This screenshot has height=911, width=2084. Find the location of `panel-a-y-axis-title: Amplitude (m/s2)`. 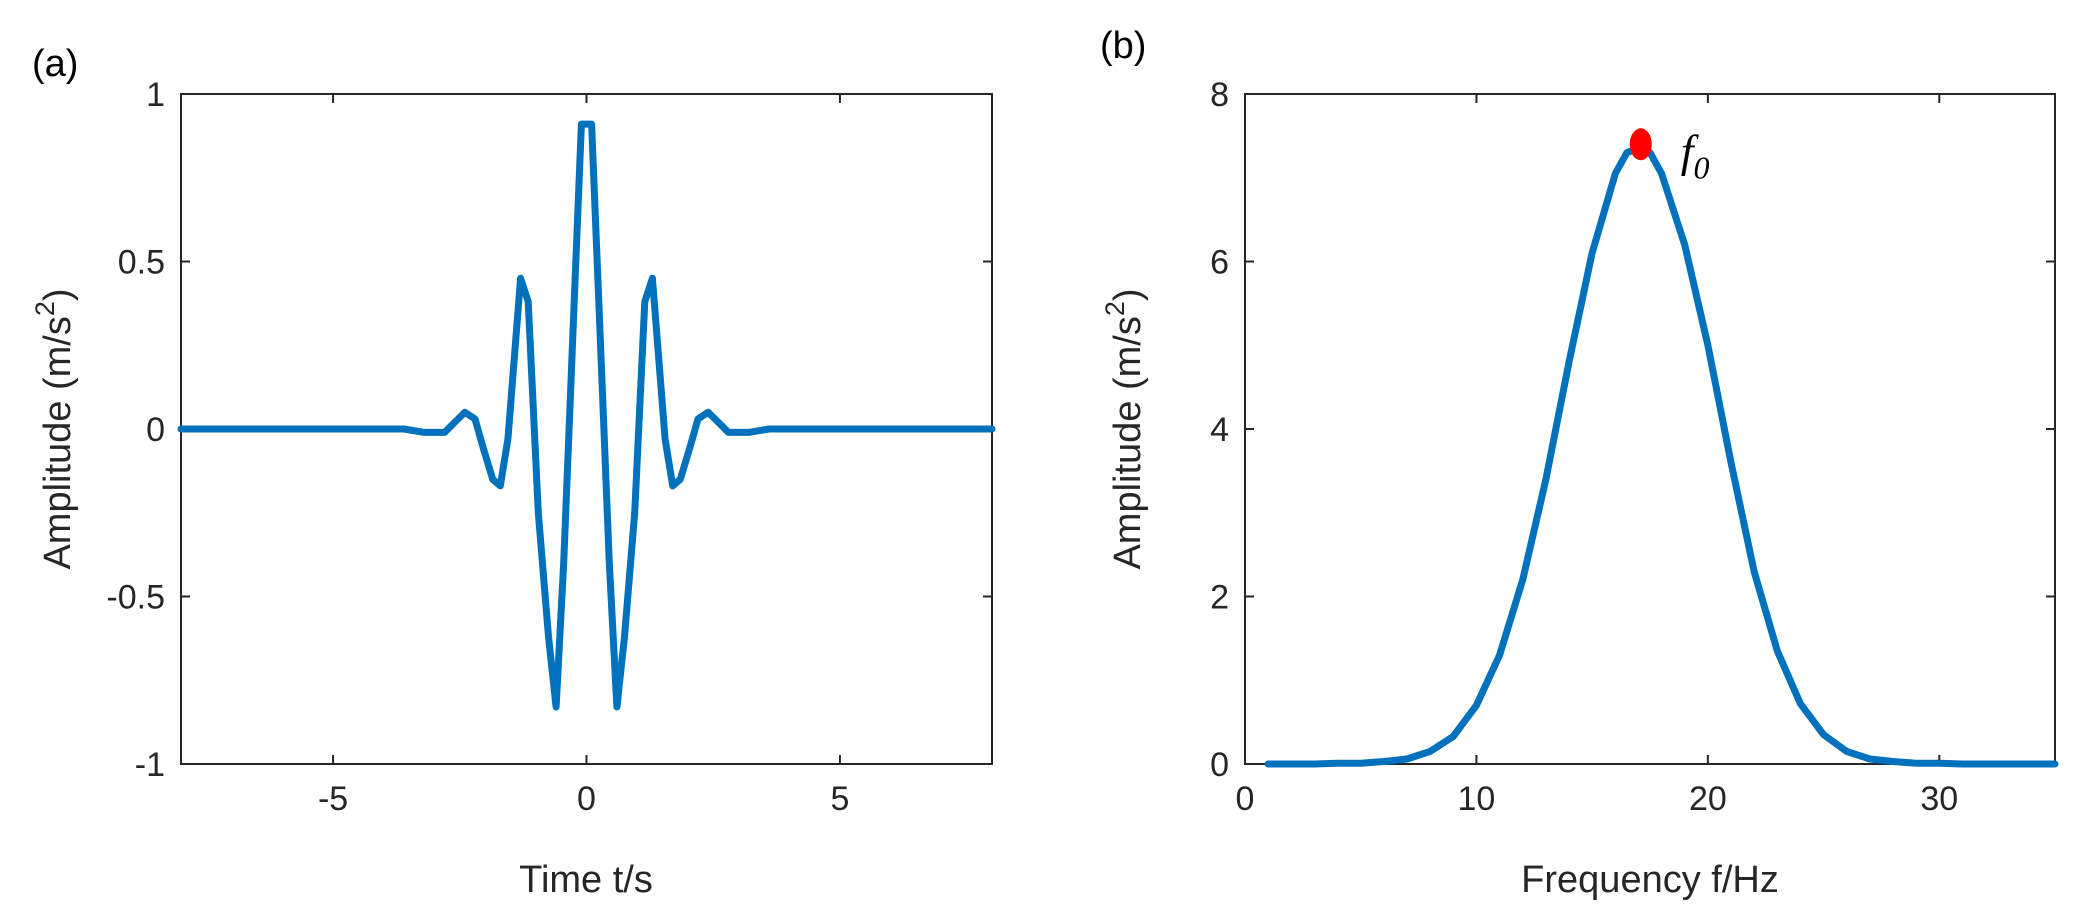

panel-a-y-axis-title: Amplitude (m/s2) is located at coordinates (54, 428).